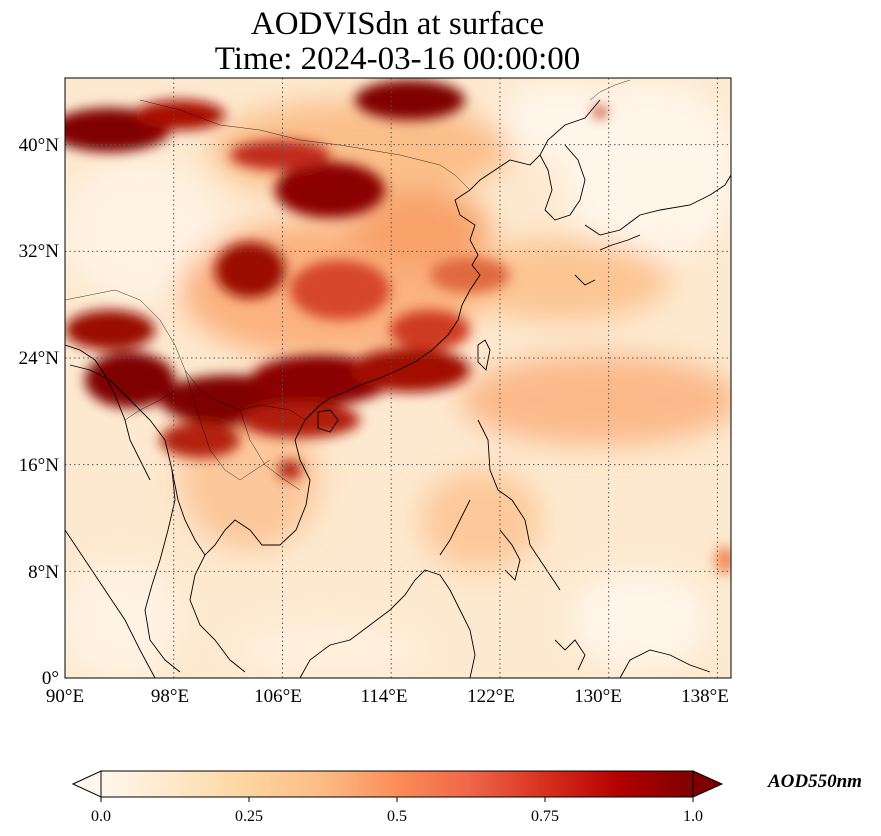 The image size is (881, 836). Describe the element at coordinates (278, 696) in the screenshot. I see `lon-tick-label: 106°E` at that location.